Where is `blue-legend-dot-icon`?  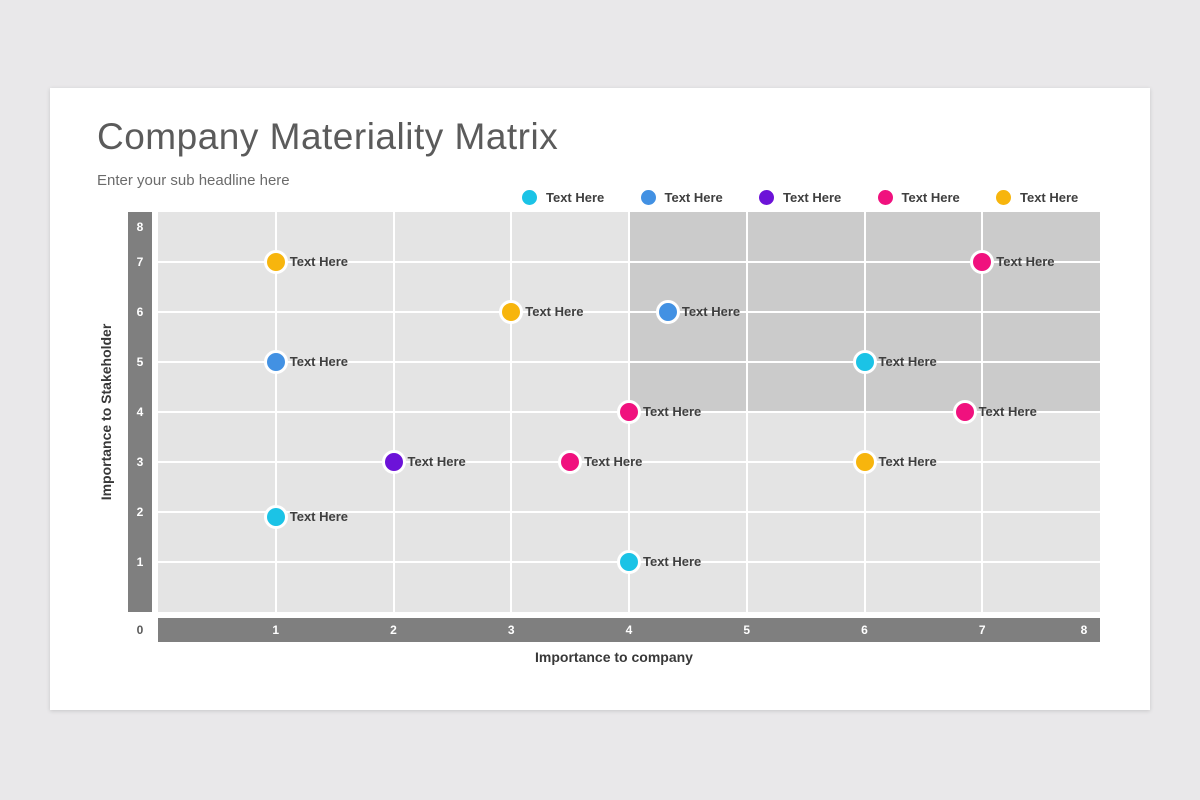
blue-legend-dot-icon is located at coordinates (648, 197).